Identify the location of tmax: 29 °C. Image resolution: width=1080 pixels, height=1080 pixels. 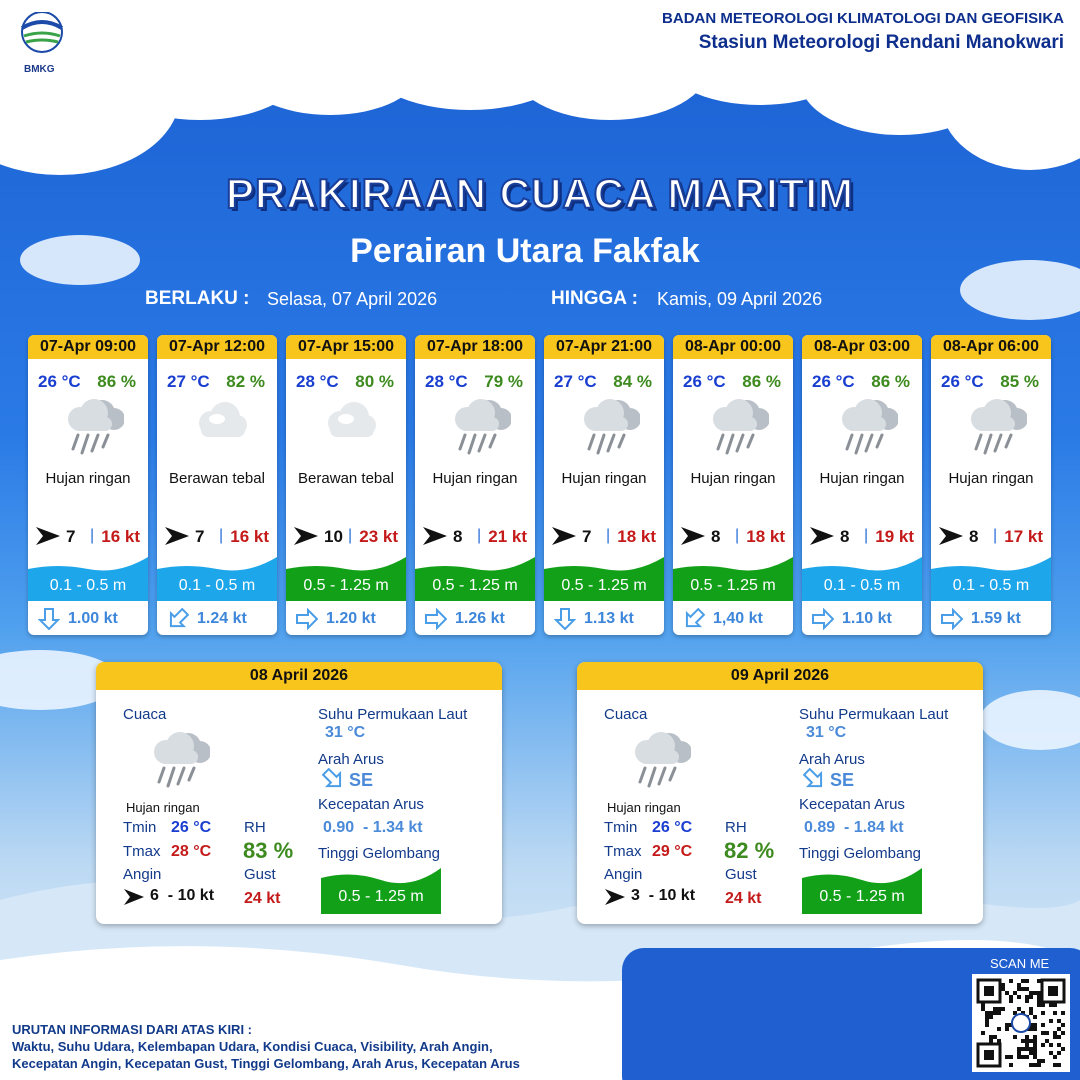
(672, 851).